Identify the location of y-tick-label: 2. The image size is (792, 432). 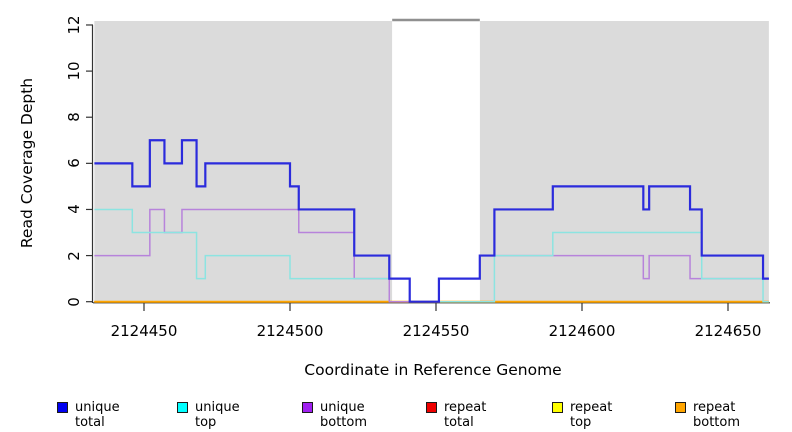
(74, 255).